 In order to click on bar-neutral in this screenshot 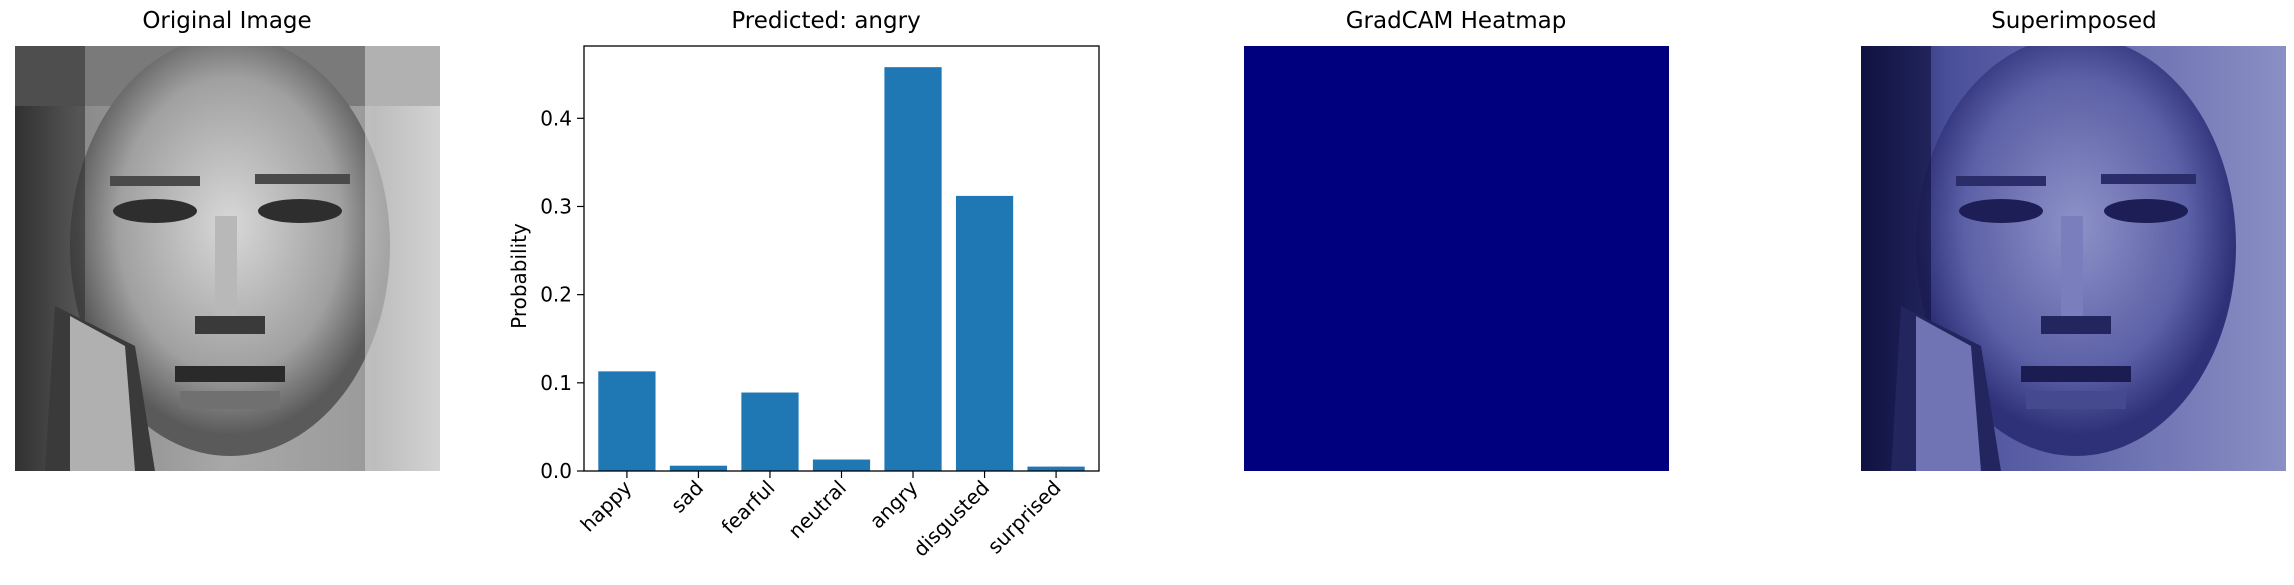, I will do `click(841, 465)`.